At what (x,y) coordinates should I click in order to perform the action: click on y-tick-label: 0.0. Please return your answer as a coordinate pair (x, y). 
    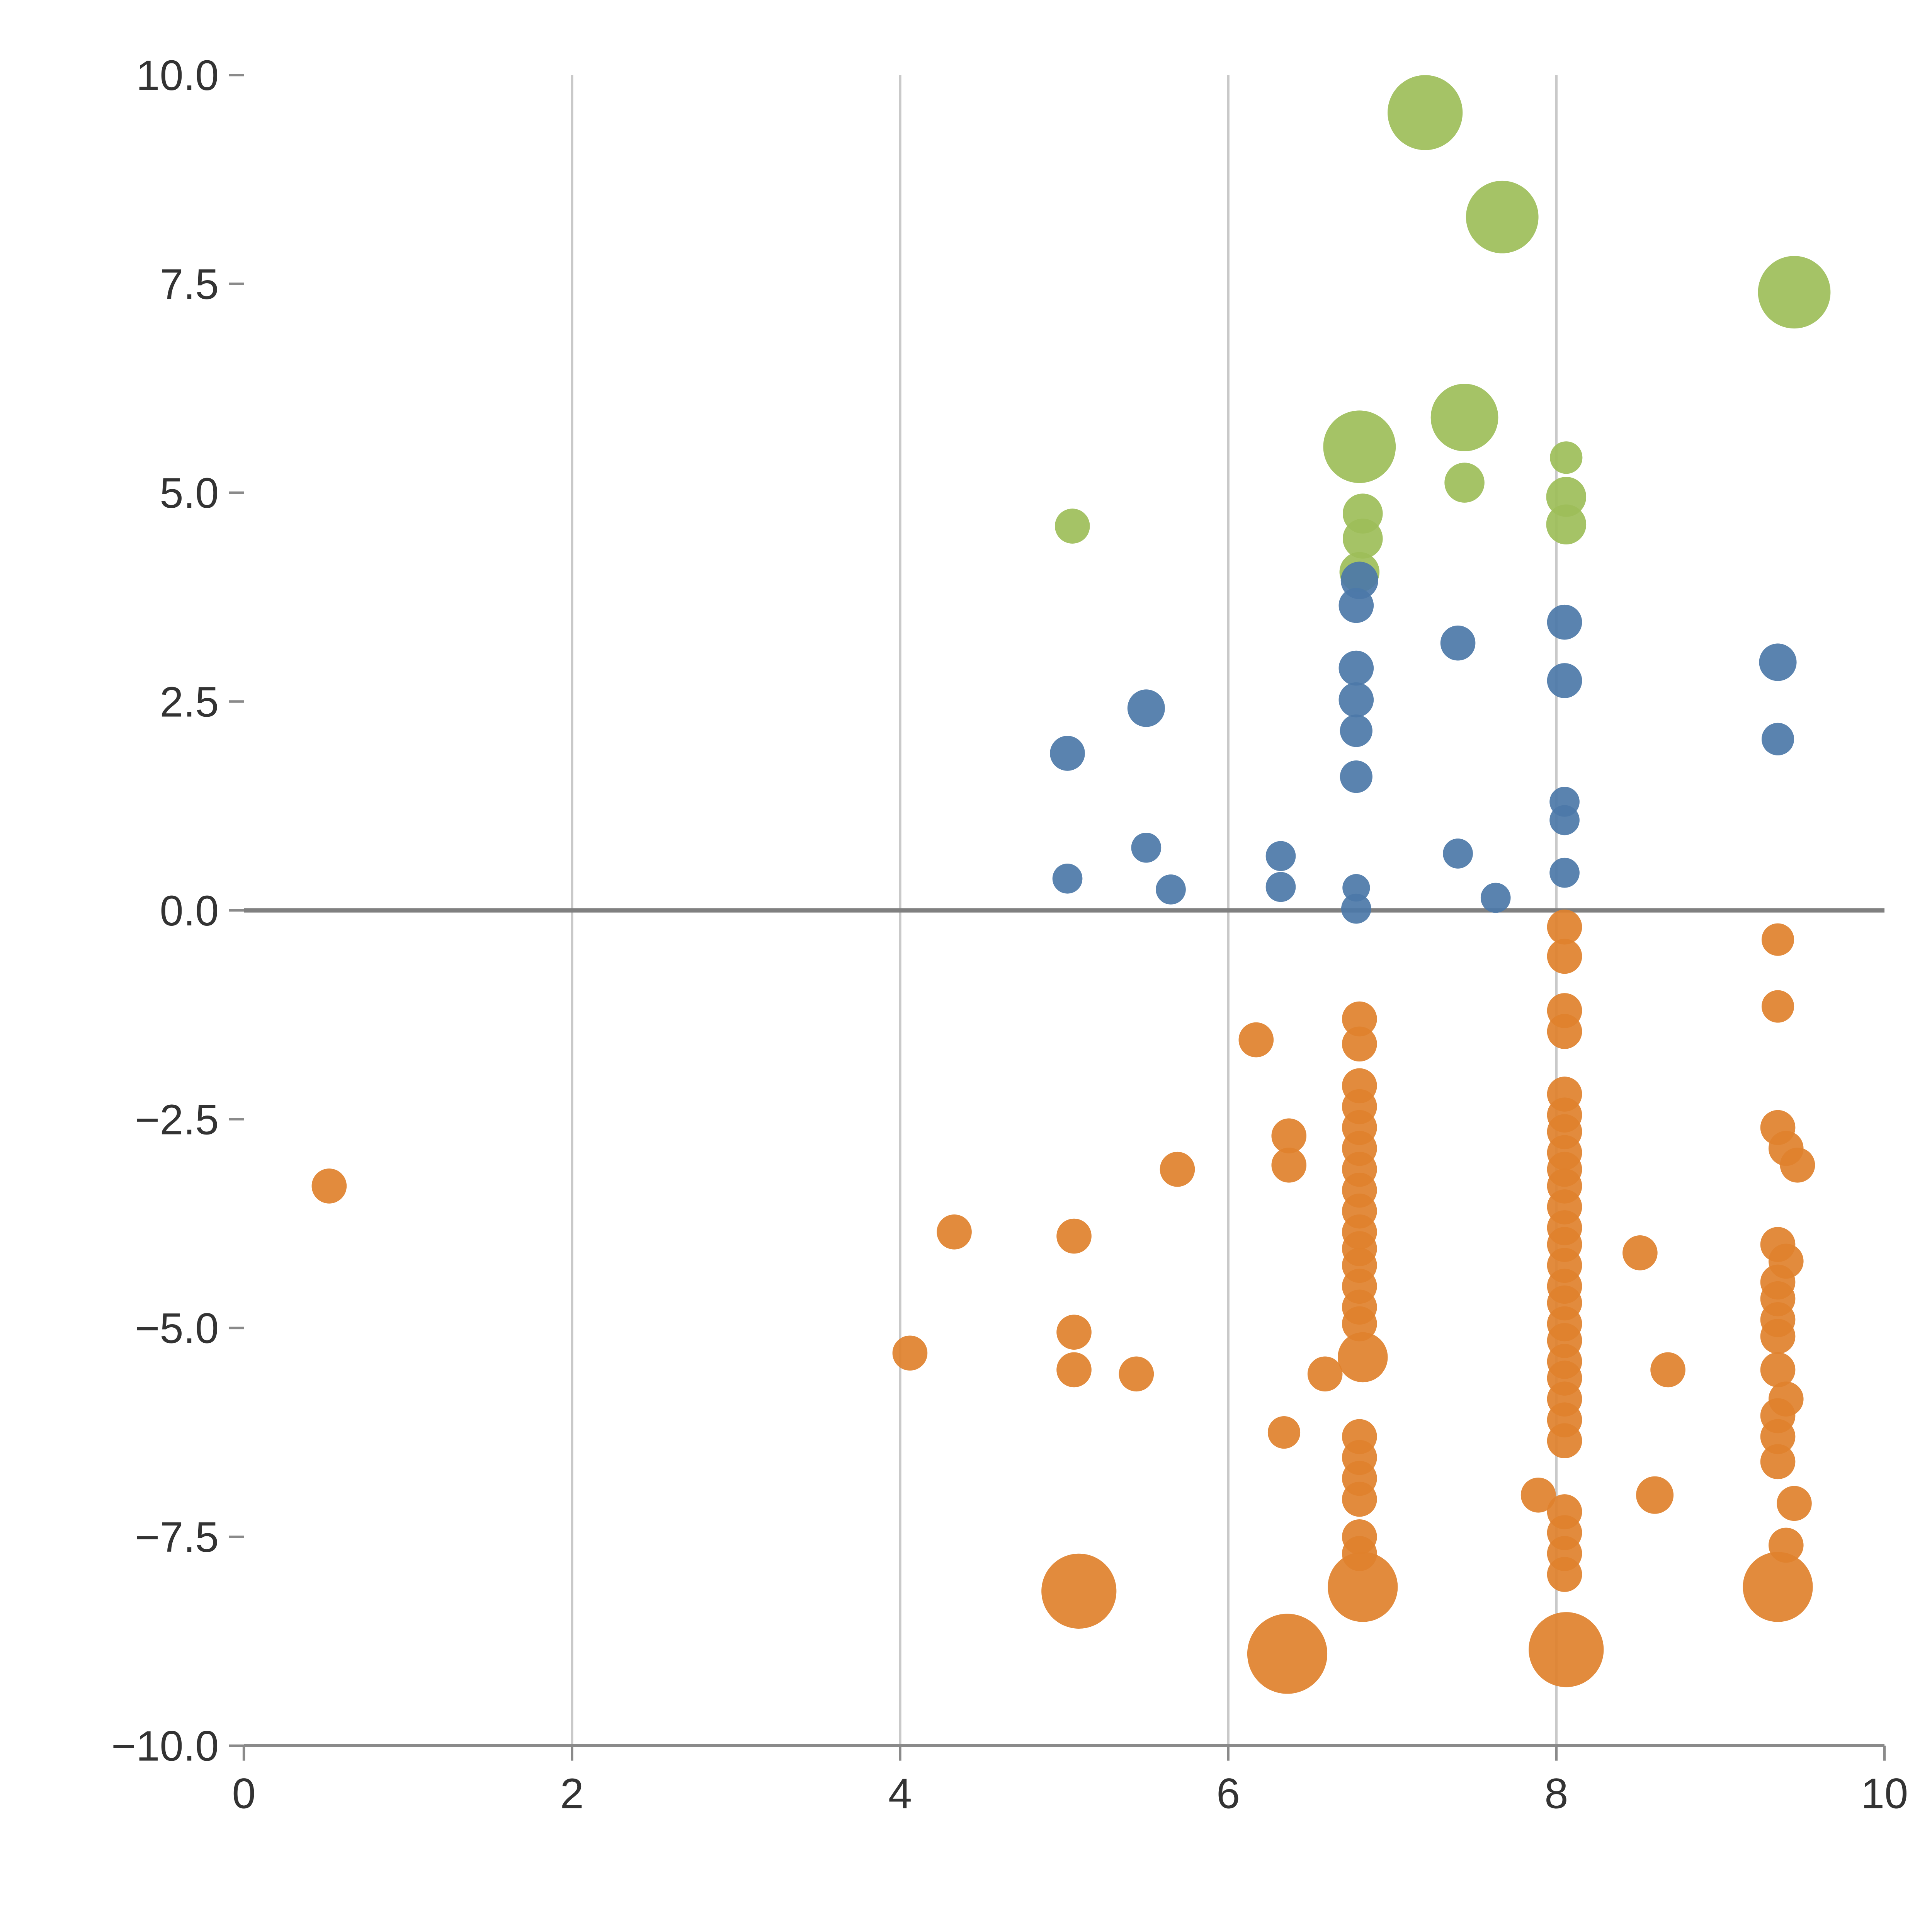
    Looking at the image, I should click on (190, 911).